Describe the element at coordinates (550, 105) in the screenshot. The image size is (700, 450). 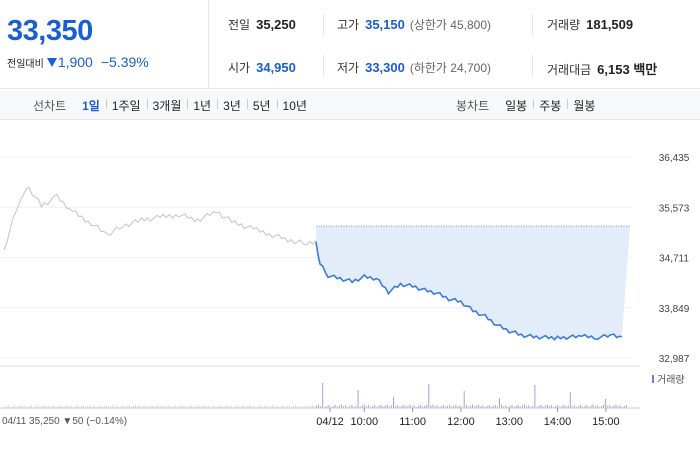
I see `tab-weekly: 주봉` at that location.